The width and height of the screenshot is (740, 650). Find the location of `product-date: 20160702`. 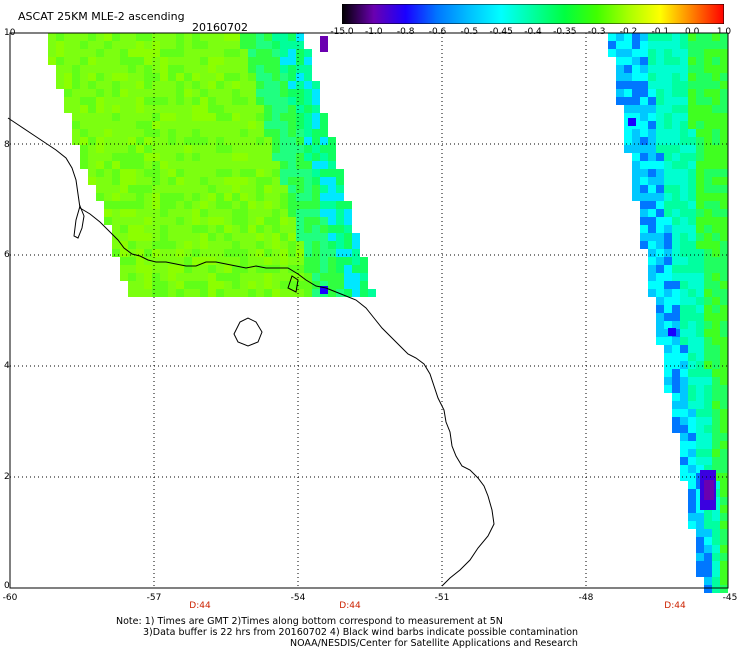

product-date: 20160702 is located at coordinates (220, 27).